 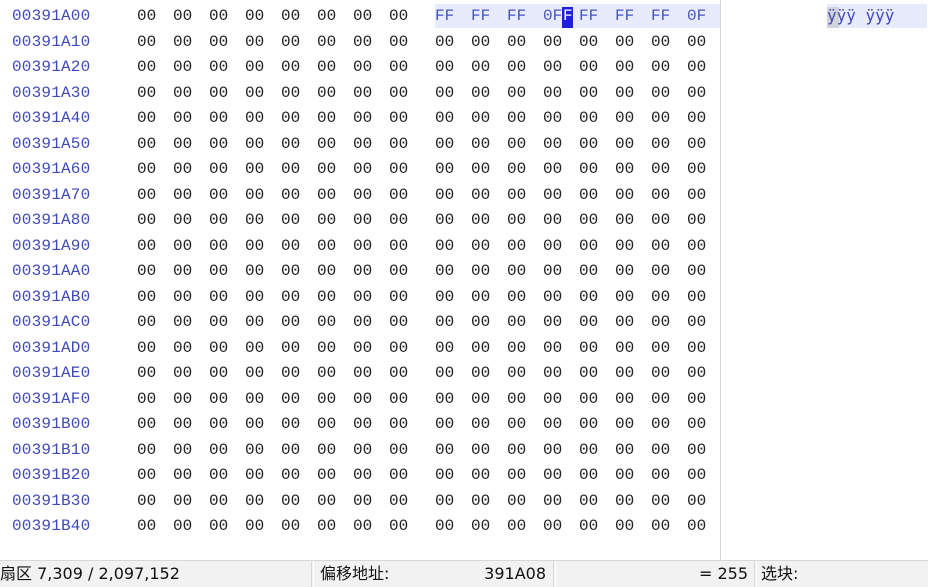 I want to click on row-offset: 00391B40, so click(x=51, y=526).